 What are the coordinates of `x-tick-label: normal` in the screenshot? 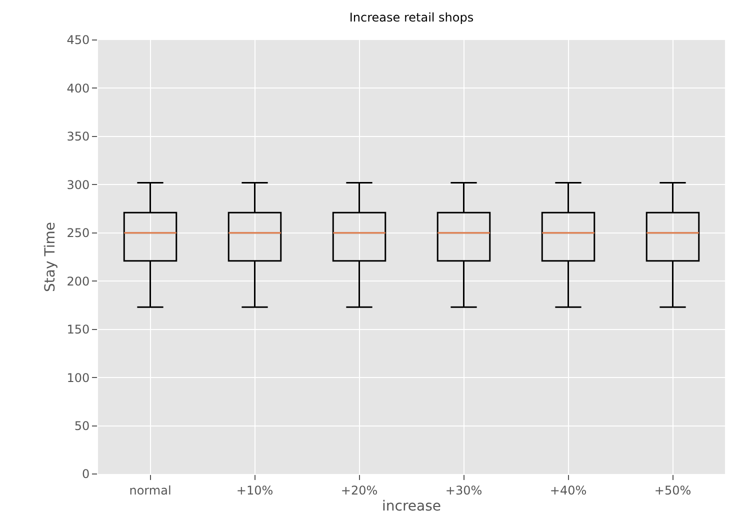 It's located at (150, 490).